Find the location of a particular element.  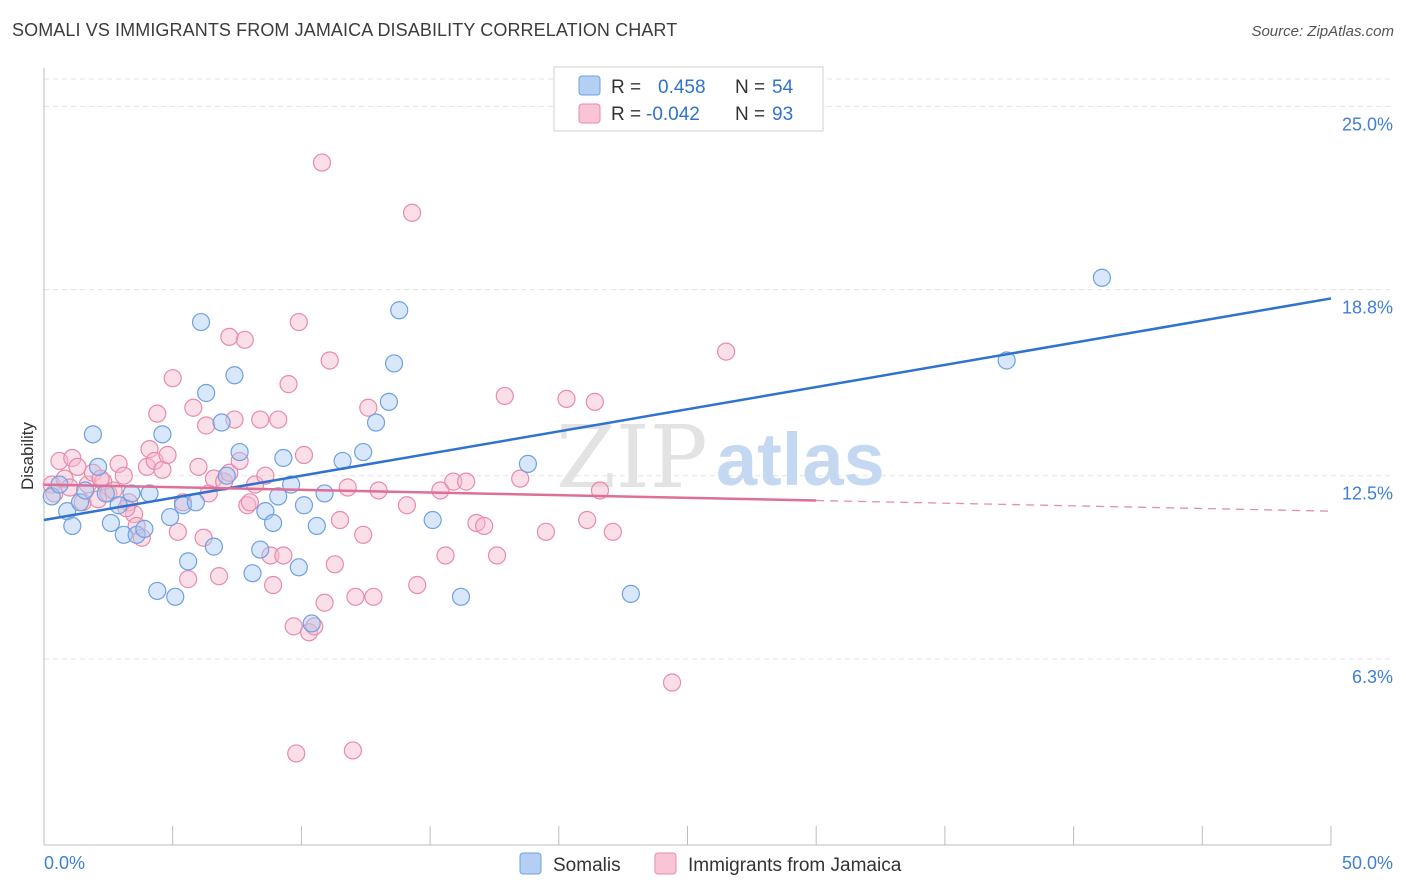

legend-swatch-jamaica is located at coordinates (589, 113).